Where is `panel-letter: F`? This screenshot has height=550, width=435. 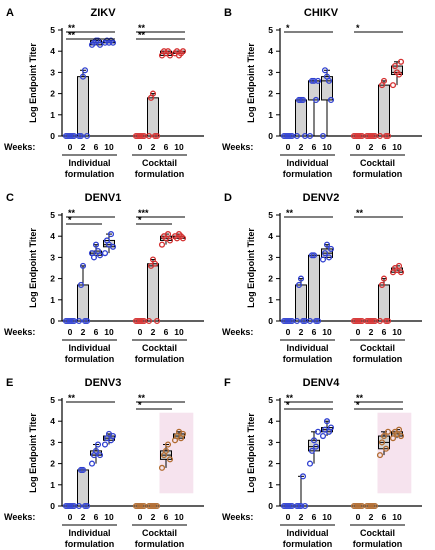
panel-letter: F is located at coordinates (227, 383).